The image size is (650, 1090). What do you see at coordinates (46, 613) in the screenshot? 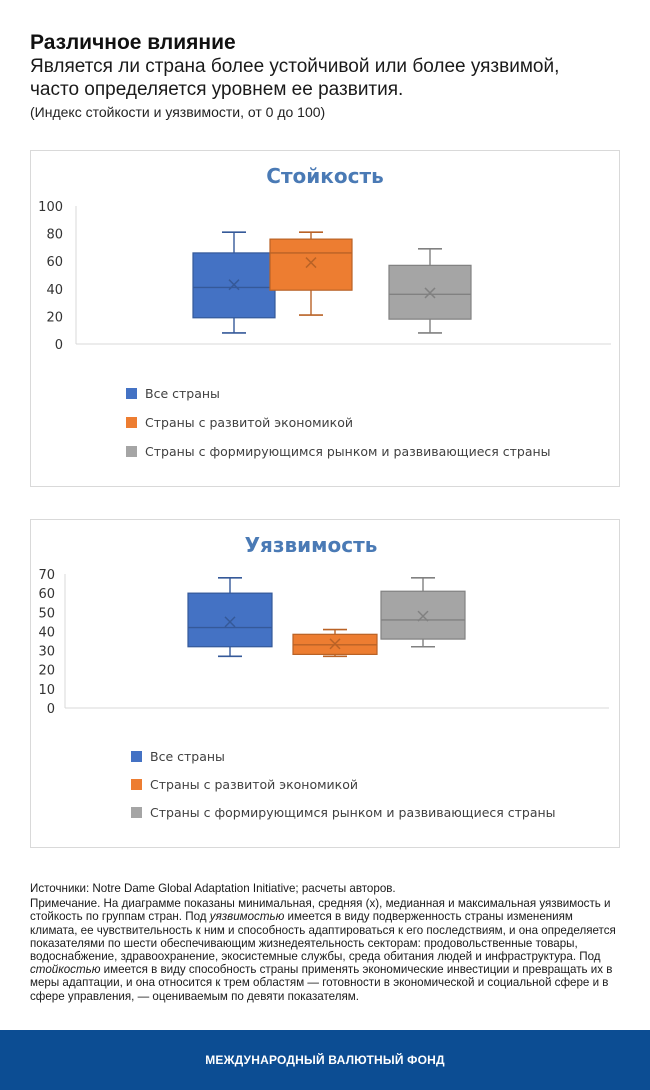
I see `y-tick-label: 50` at bounding box center [46, 613].